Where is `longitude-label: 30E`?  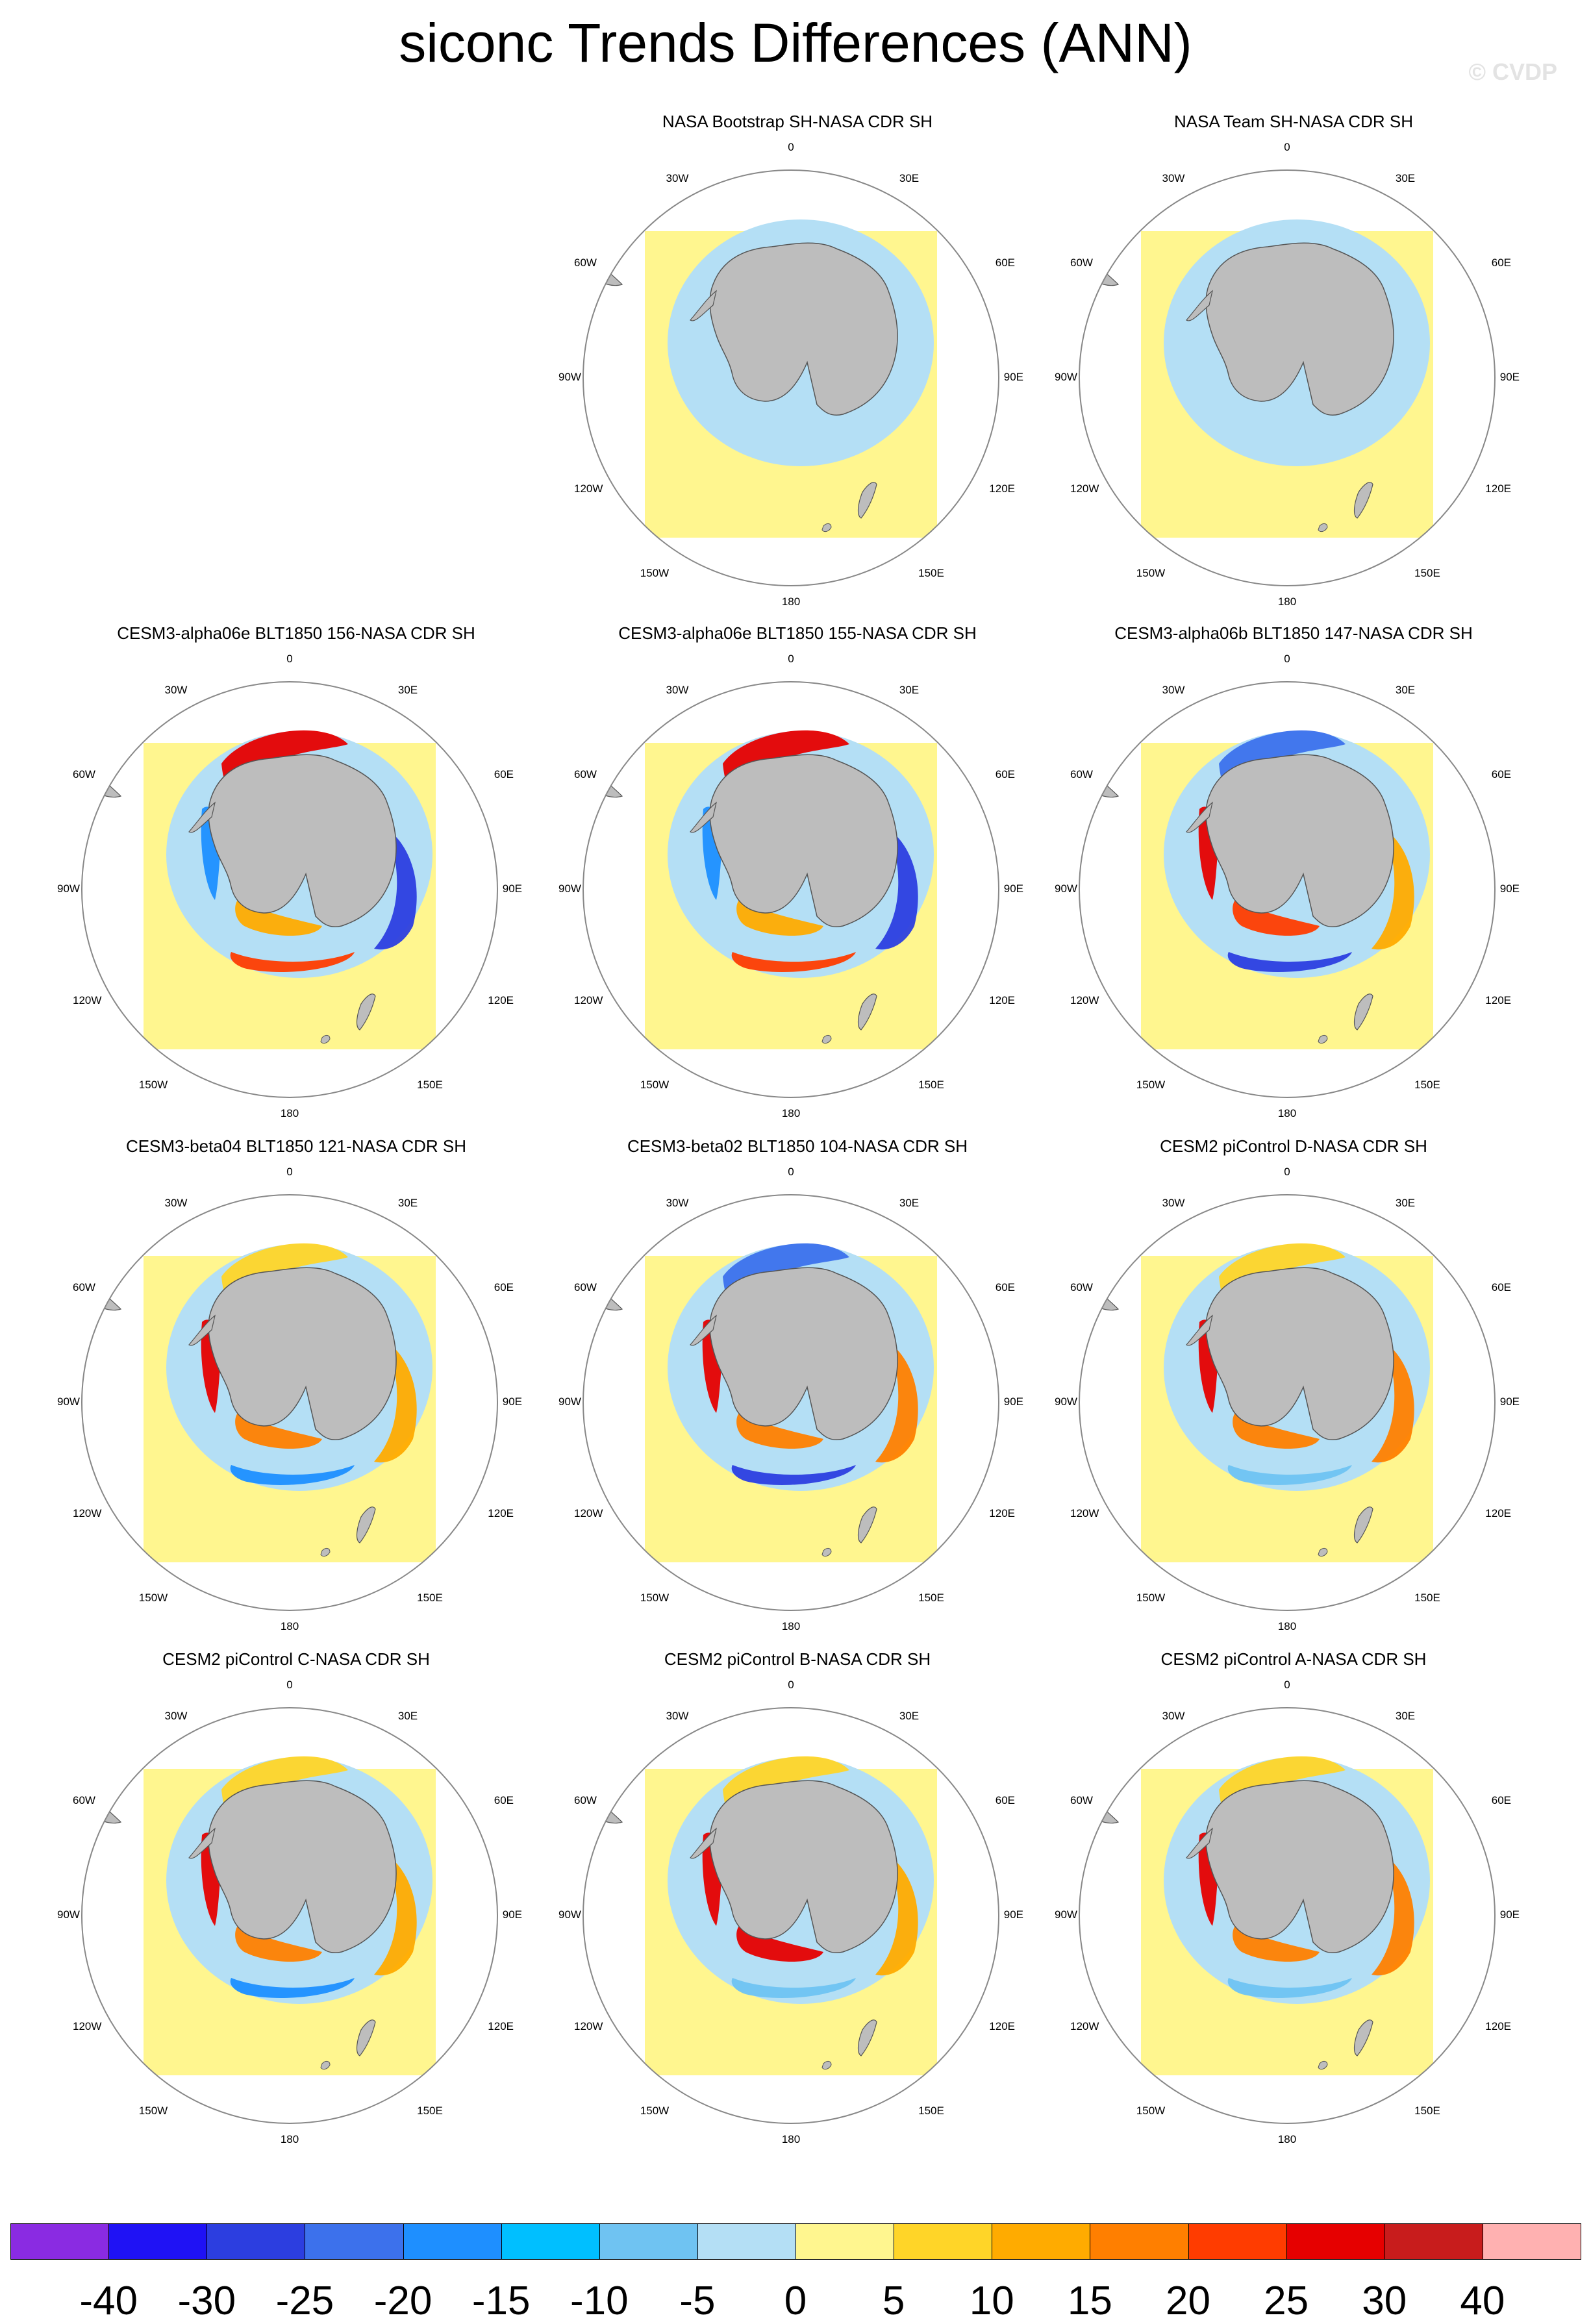 longitude-label: 30E is located at coordinates (408, 1203).